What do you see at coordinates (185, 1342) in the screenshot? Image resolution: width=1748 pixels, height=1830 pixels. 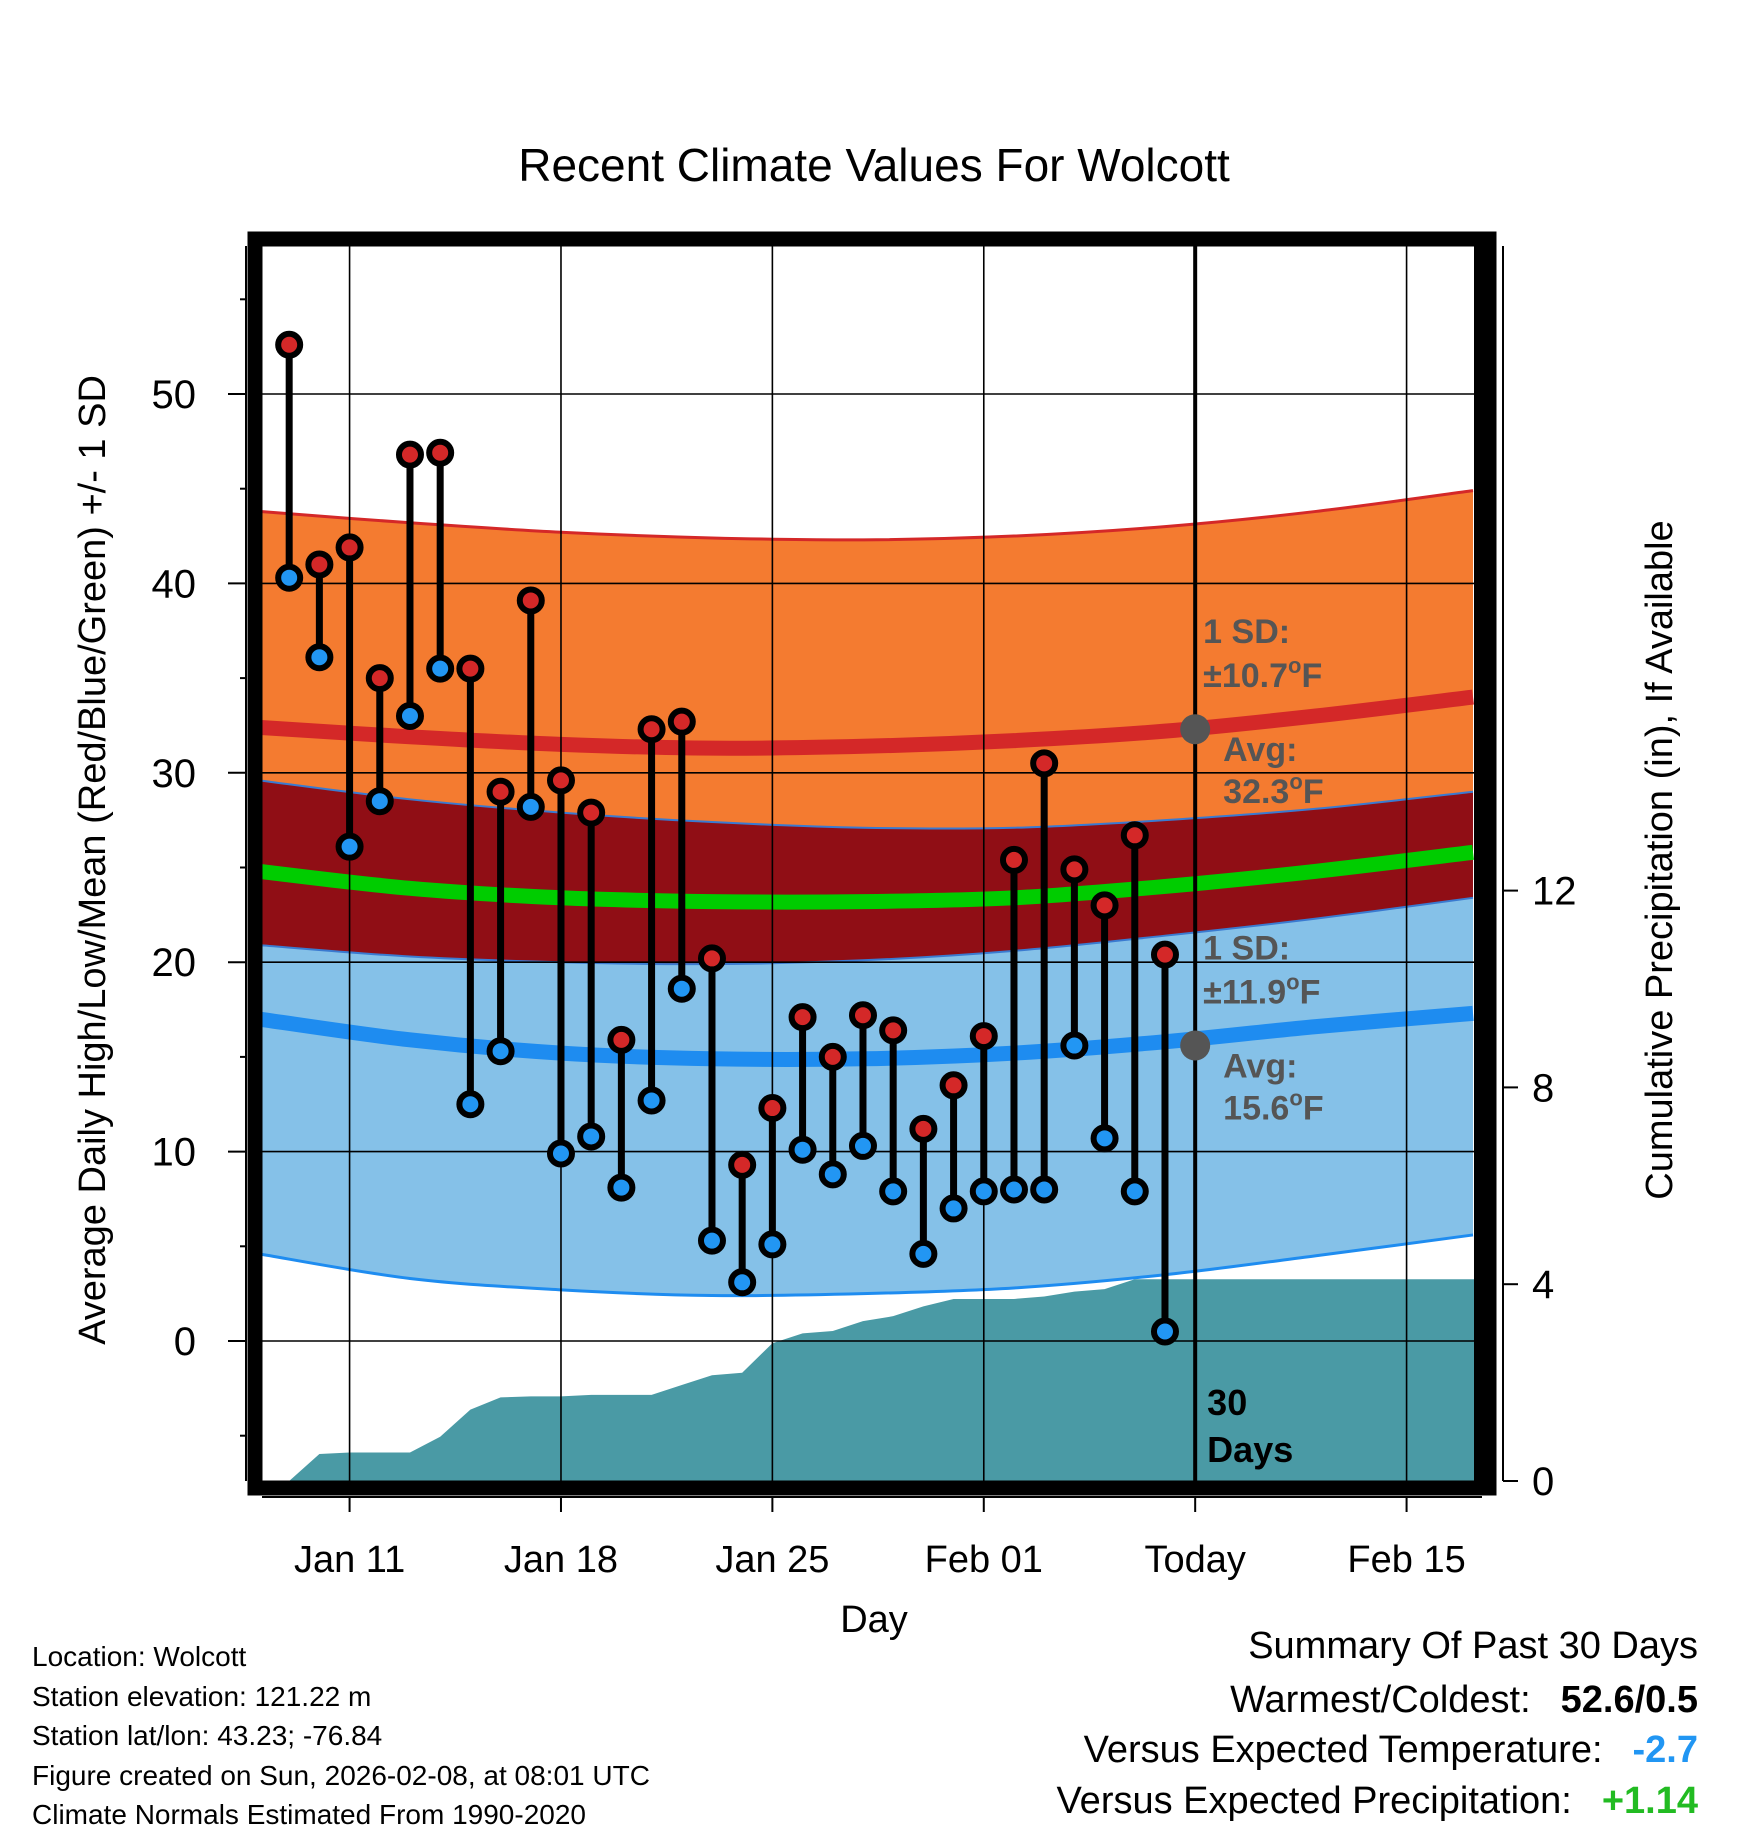 I see `y-tick-label: 0` at bounding box center [185, 1342].